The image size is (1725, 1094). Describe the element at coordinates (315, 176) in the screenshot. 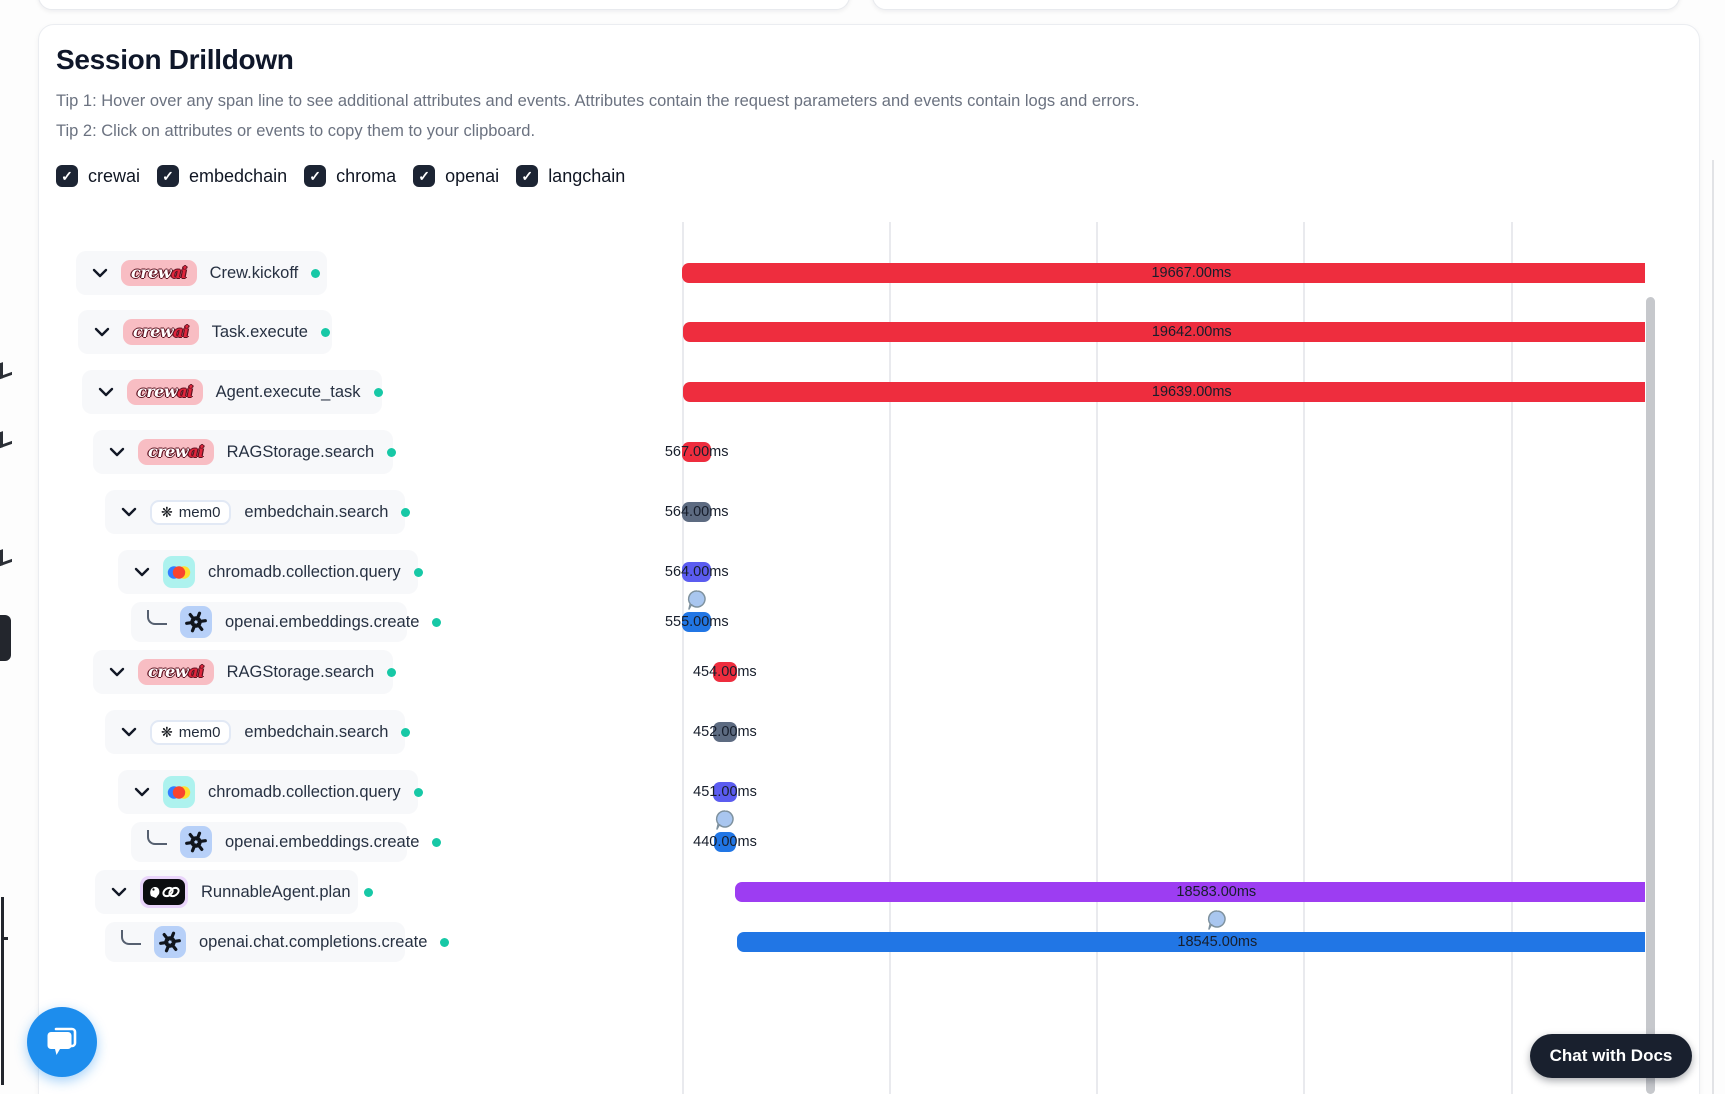

I see `checkbox-chroma: ✓` at that location.